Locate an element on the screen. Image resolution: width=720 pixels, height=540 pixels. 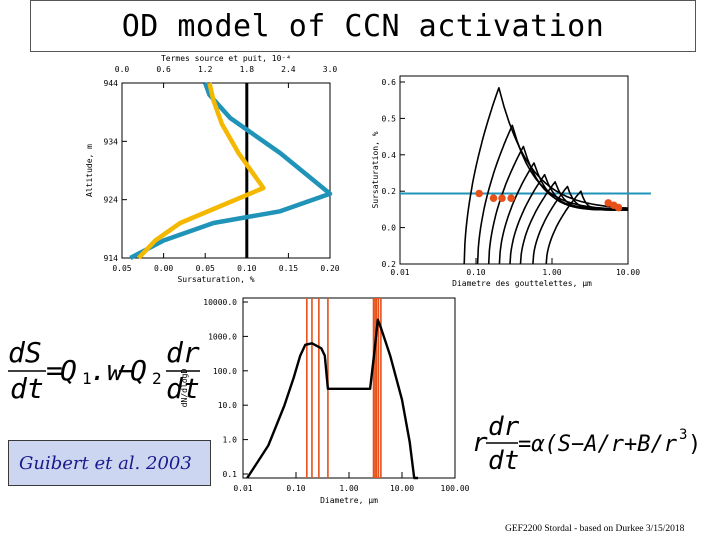
y-tick-label: 934 is located at coordinates (111, 141).